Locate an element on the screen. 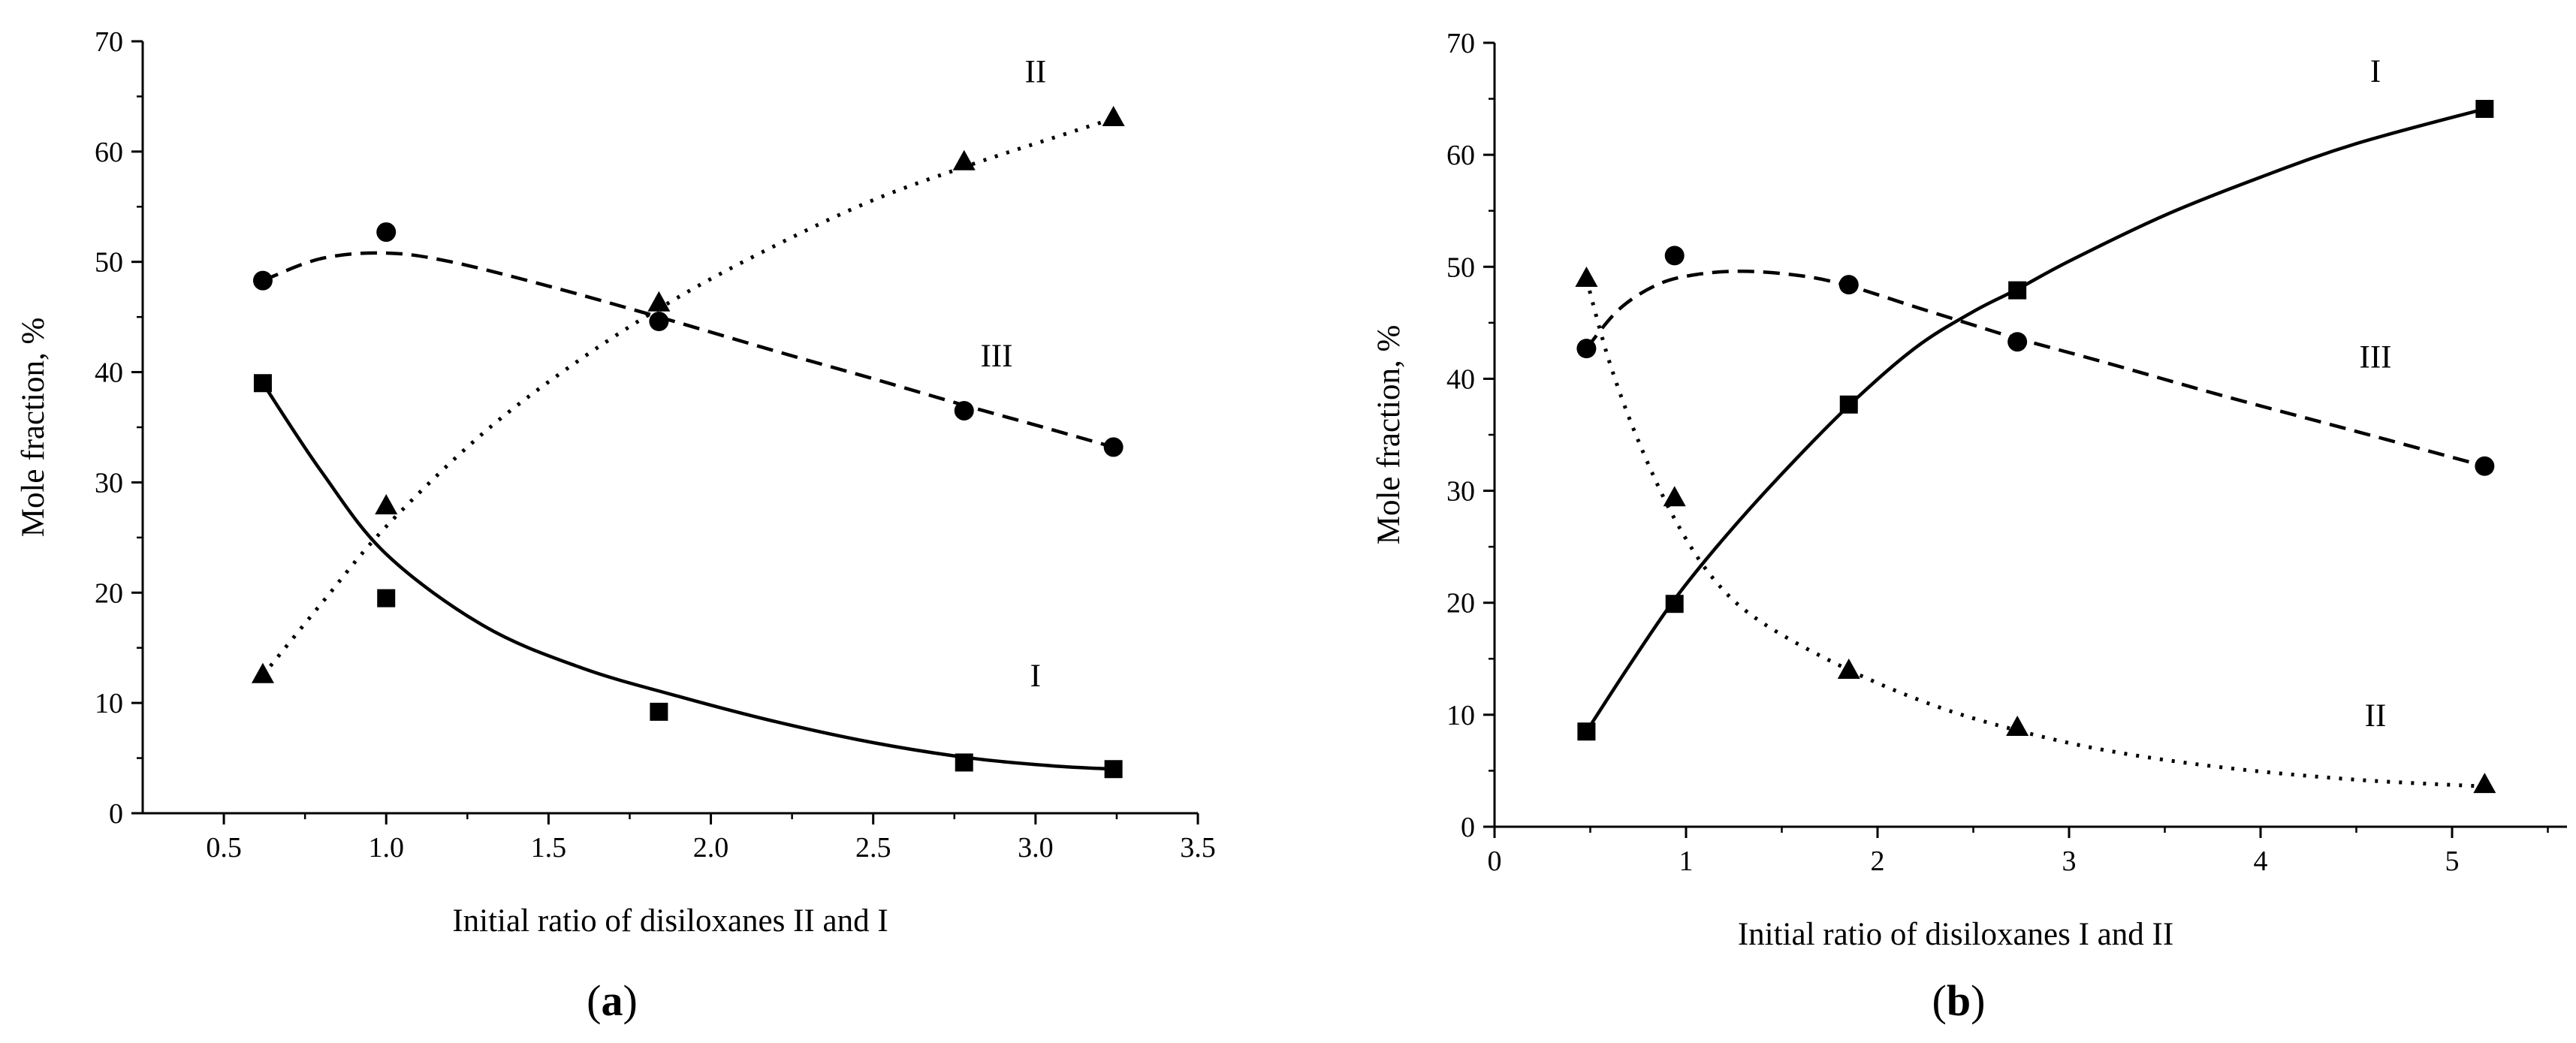 Image resolution: width=2576 pixels, height=1043 pixels. x-tick-label: 2.5 is located at coordinates (873, 848).